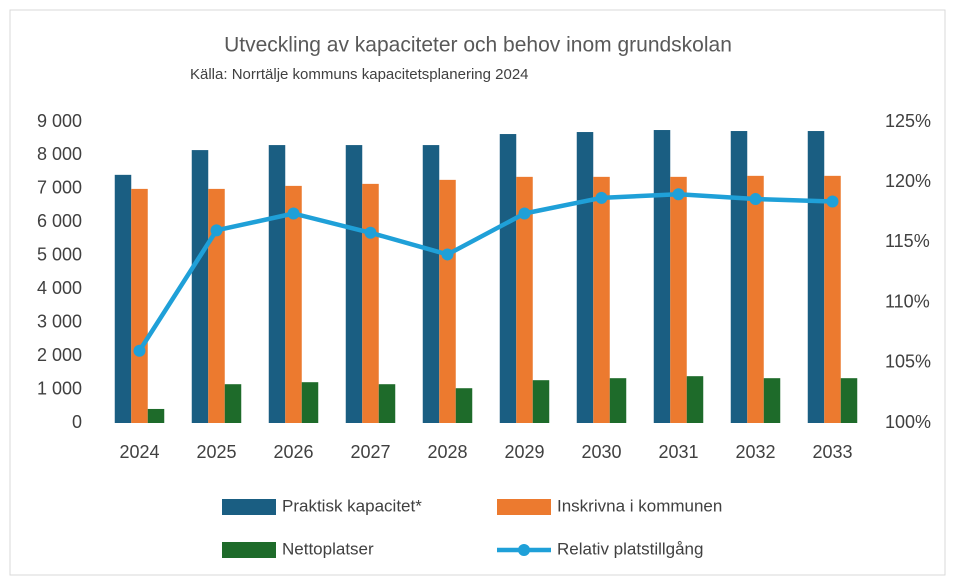  I want to click on y-tick-label: 7 000, so click(59, 188).